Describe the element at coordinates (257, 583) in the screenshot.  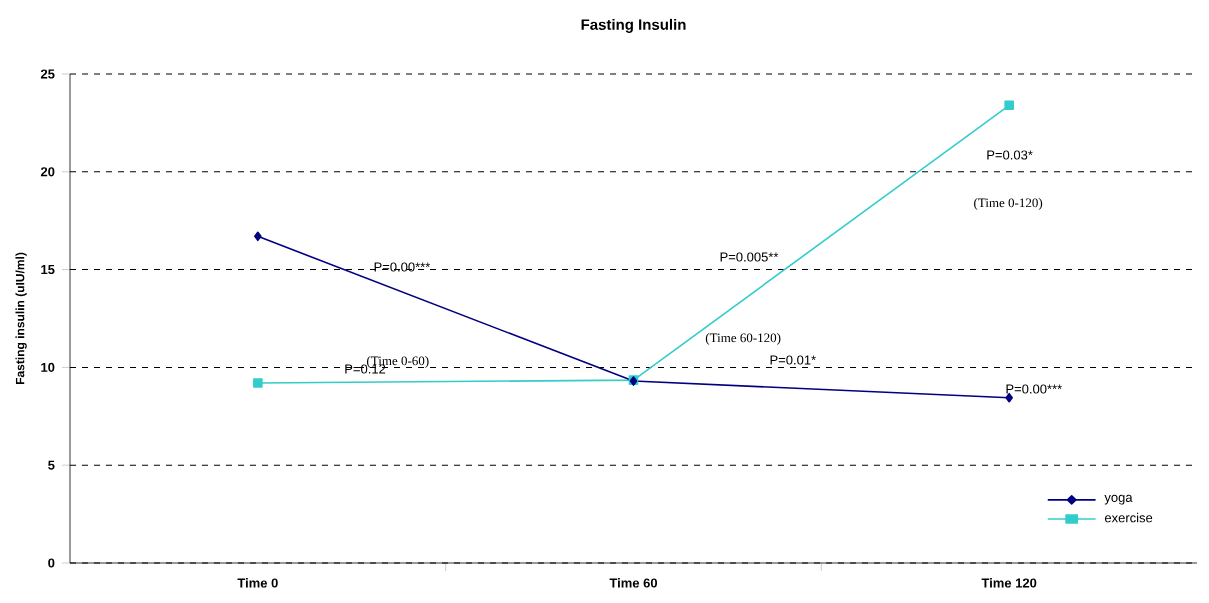
I see `x-tick-label: Time 0` at that location.